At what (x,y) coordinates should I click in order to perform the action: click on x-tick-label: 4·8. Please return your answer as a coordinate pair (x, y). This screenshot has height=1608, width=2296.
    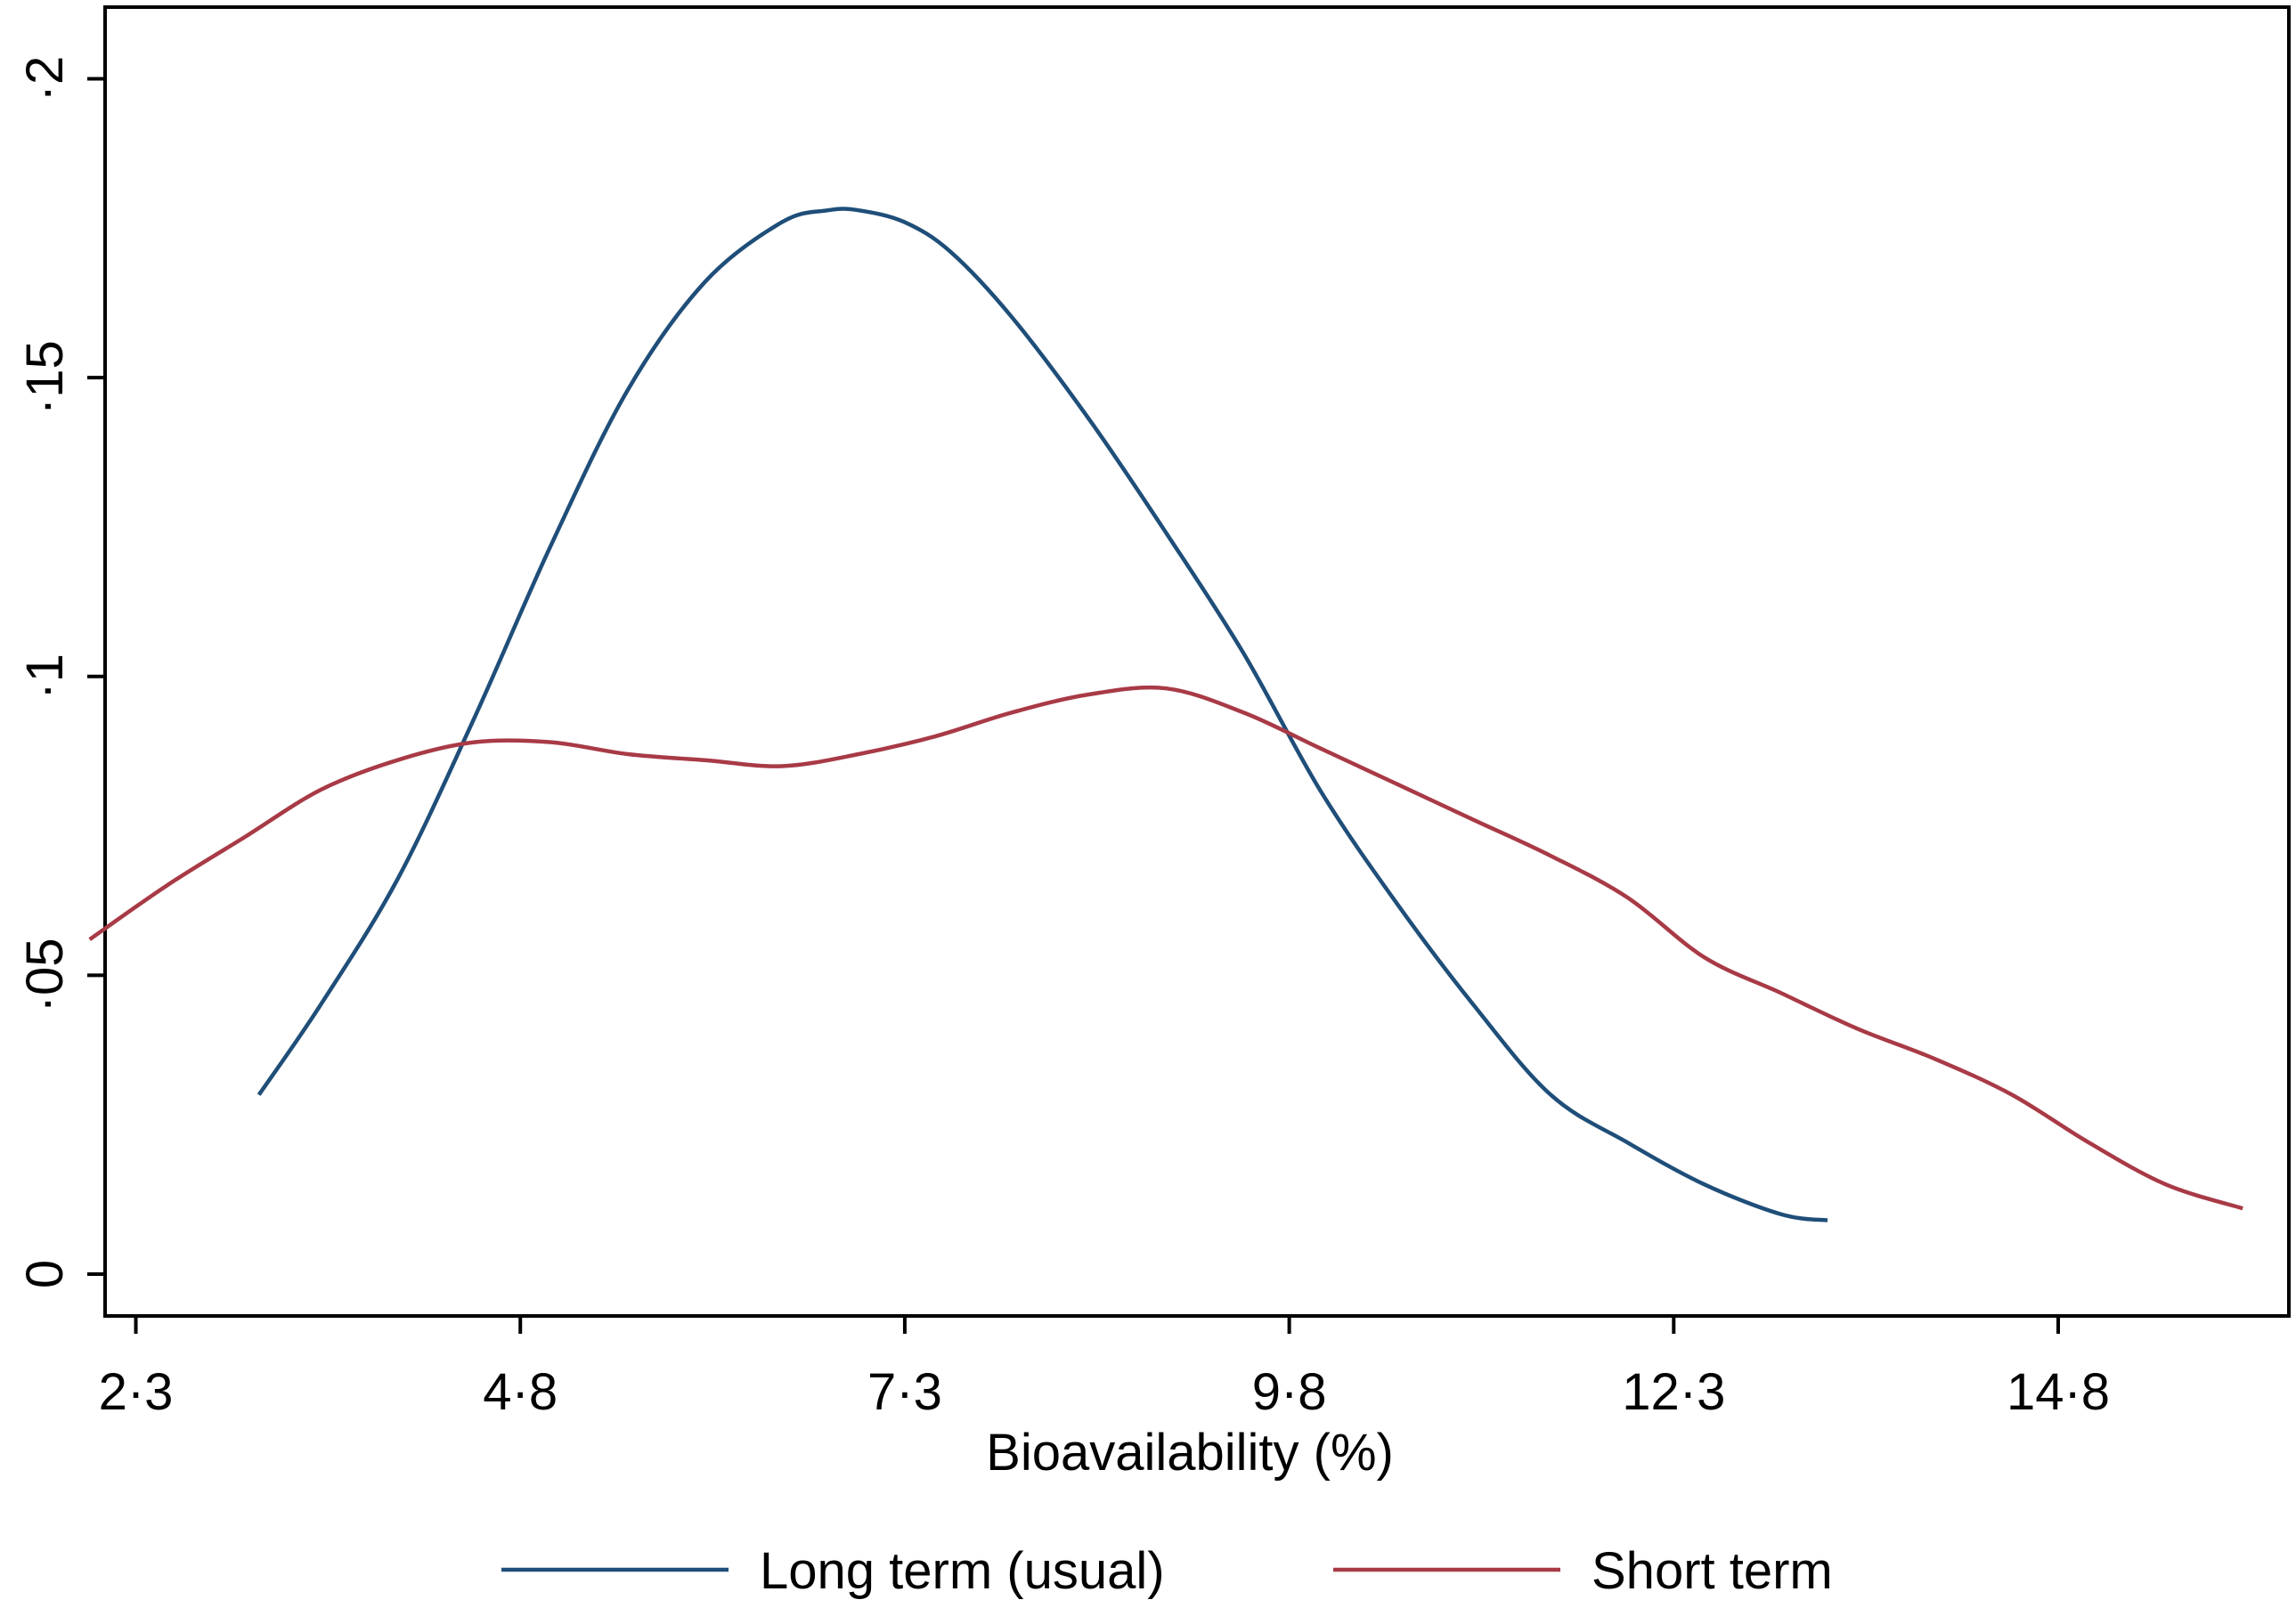
    Looking at the image, I should click on (520, 1392).